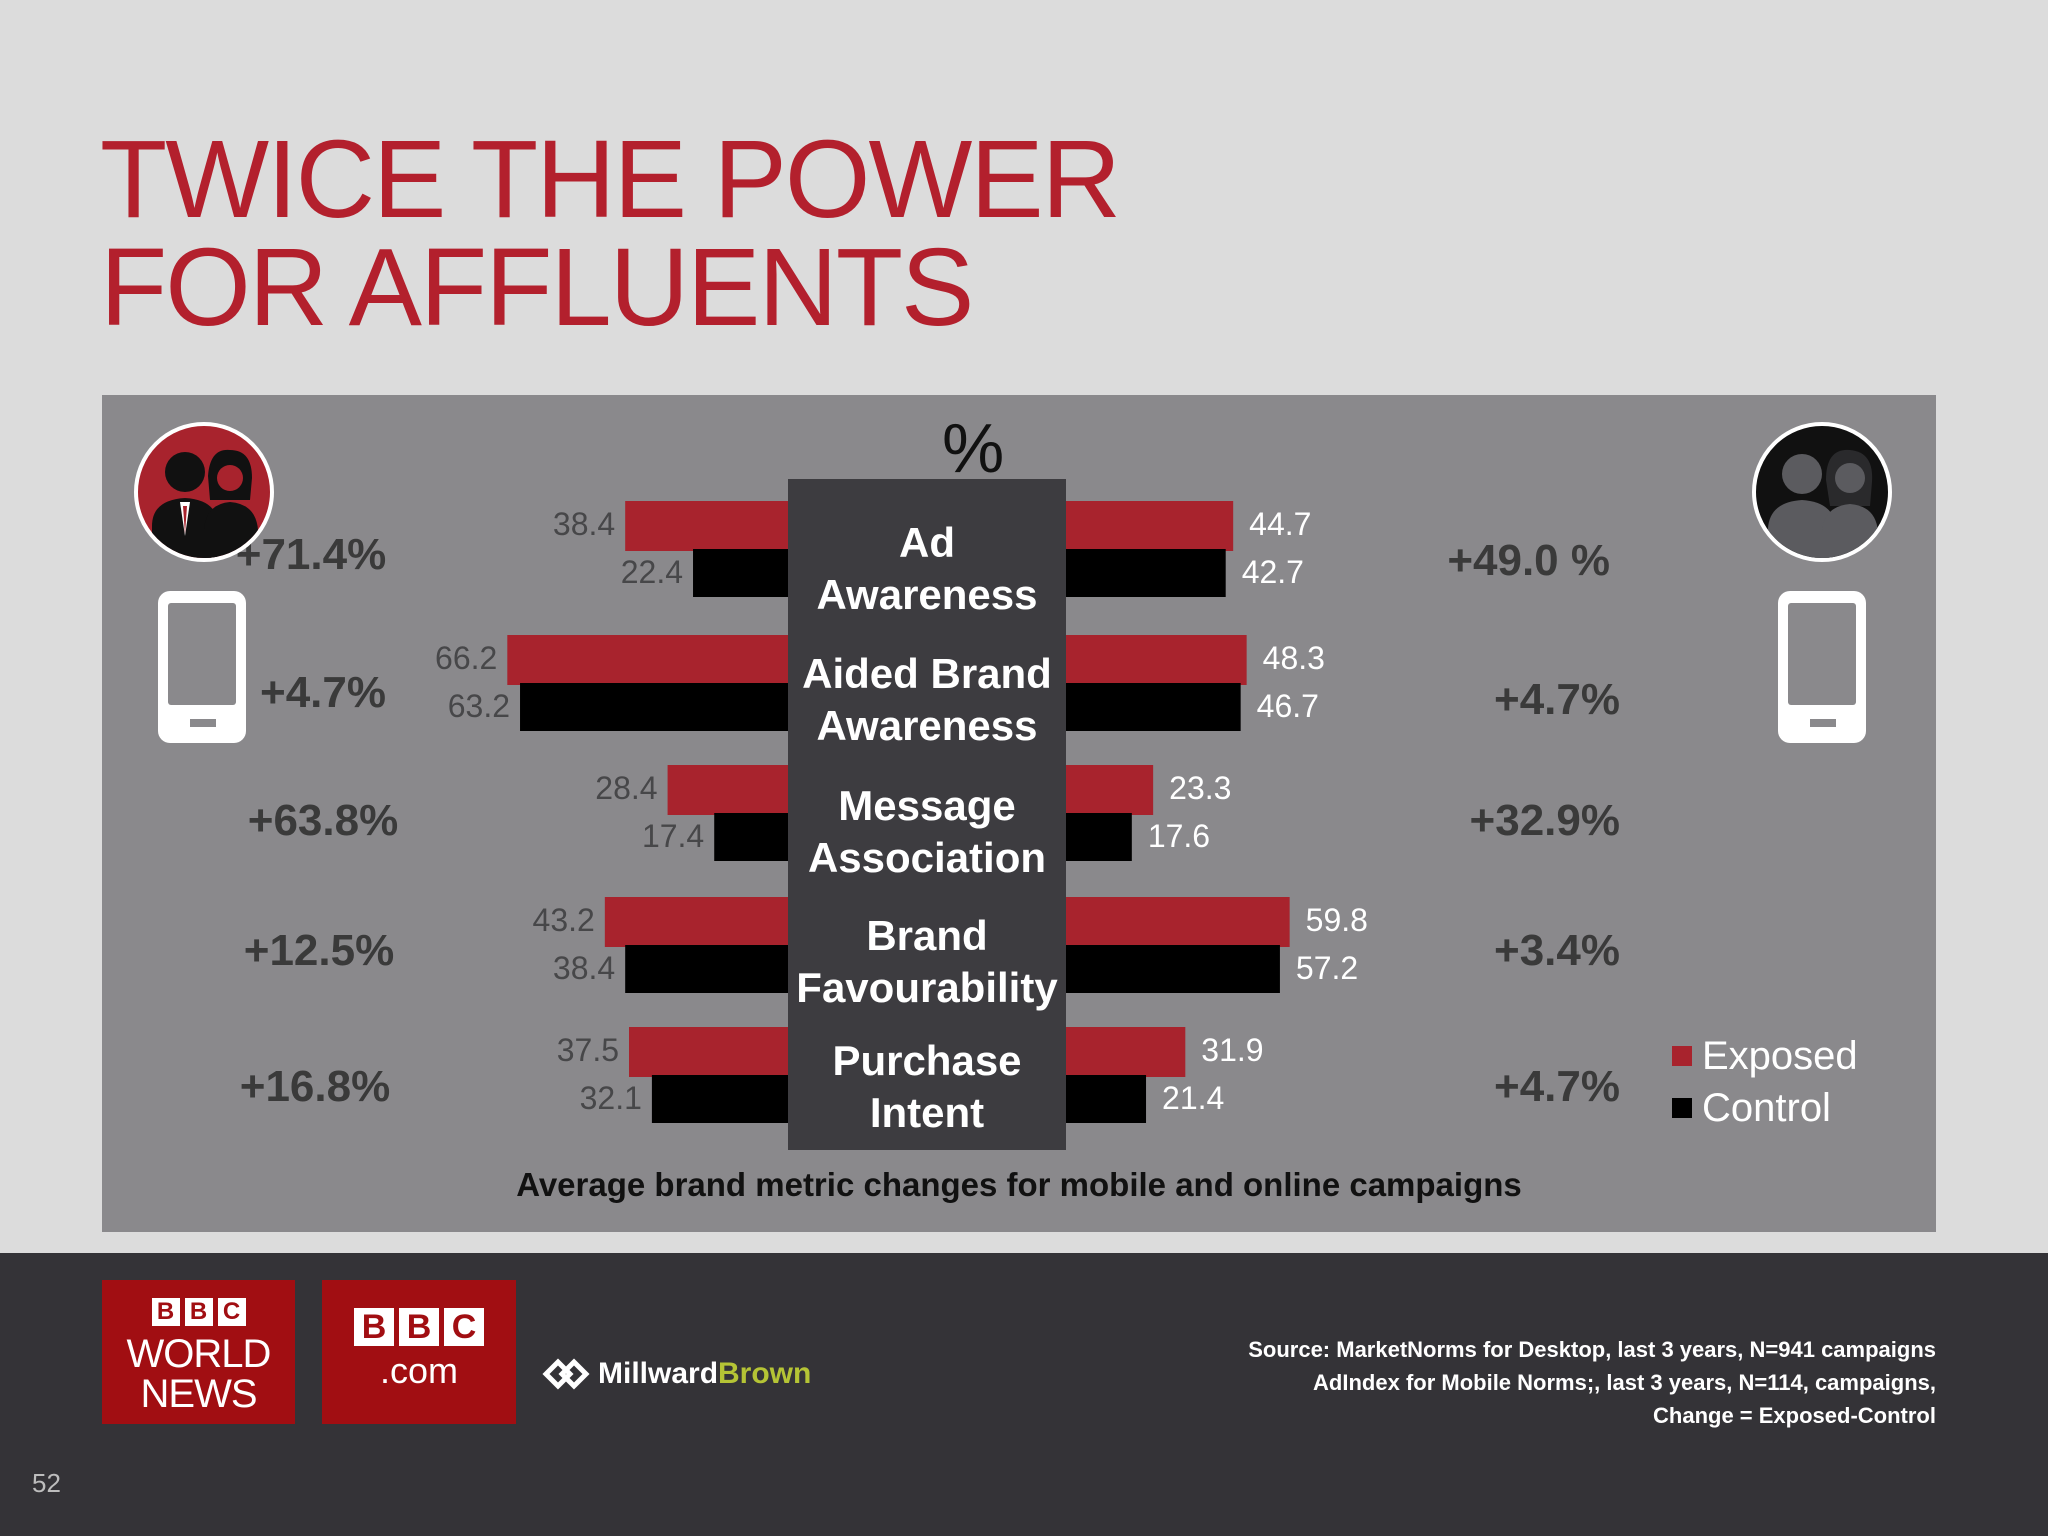 The height and width of the screenshot is (1536, 2048). What do you see at coordinates (652, 572) in the screenshot?
I see `left-data-label-control: 22.4` at bounding box center [652, 572].